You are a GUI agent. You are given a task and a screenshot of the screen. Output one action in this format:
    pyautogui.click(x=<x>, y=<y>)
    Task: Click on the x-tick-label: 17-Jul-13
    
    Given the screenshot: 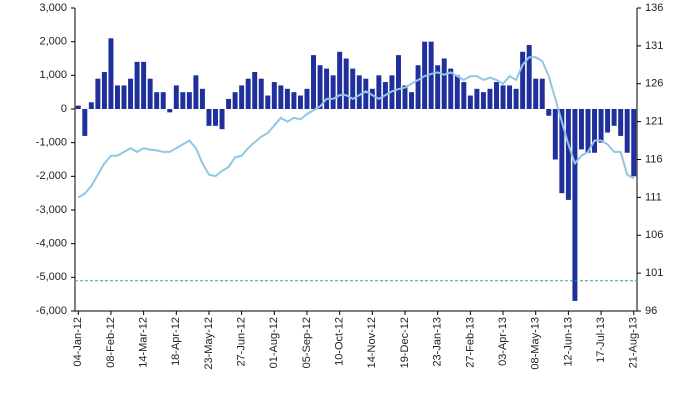 What is the action you would take?
    pyautogui.click(x=601, y=340)
    